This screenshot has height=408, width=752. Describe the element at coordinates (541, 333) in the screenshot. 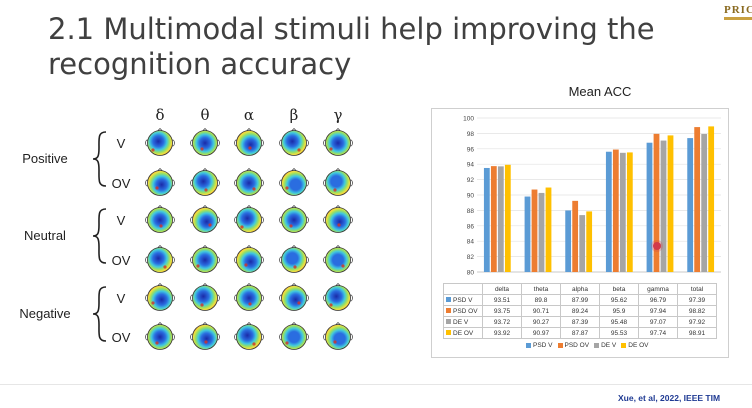

I see `data-value-label: 90.97` at that location.